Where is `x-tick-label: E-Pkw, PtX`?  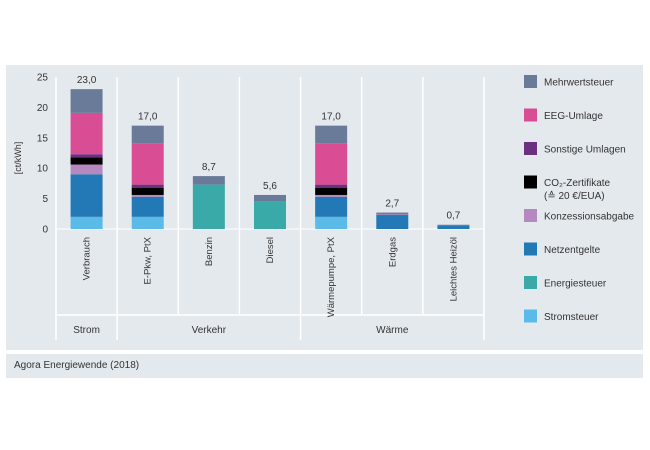 x-tick-label: E-Pkw, PtX is located at coordinates (148, 260).